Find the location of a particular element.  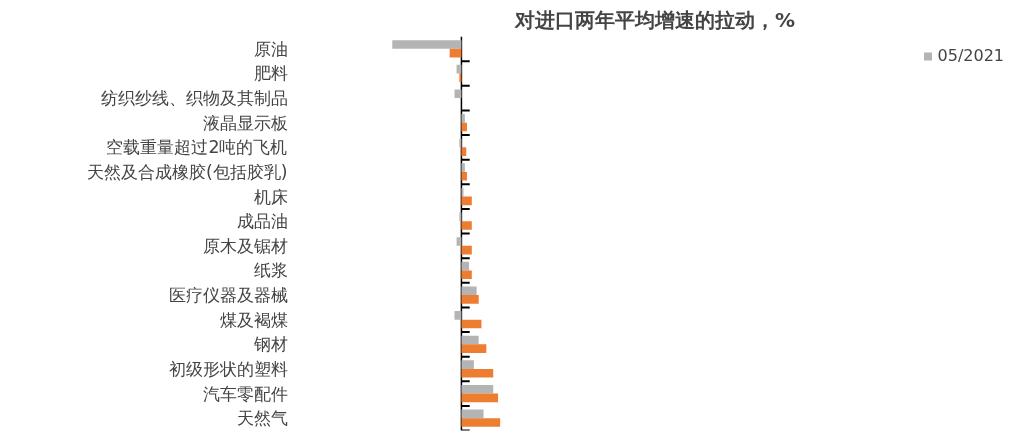

legend-label: 05/2021 is located at coordinates (970, 55).